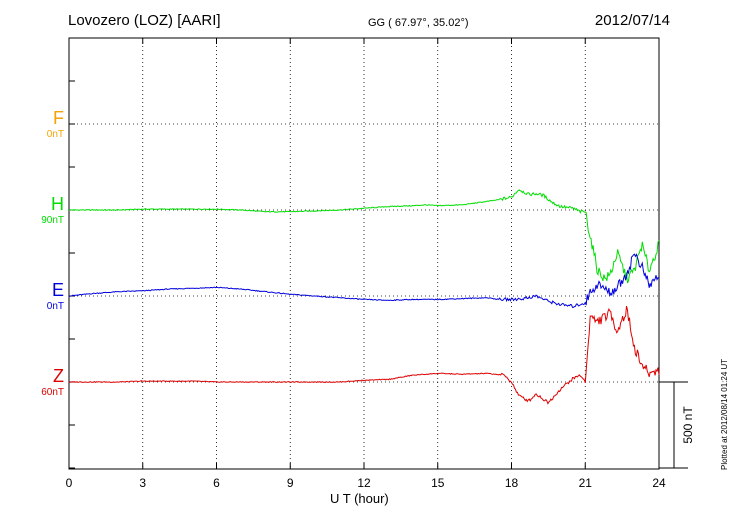 This screenshot has height=520, width=730. Describe the element at coordinates (142, 483) in the screenshot. I see `x-tick-label: 3` at that location.